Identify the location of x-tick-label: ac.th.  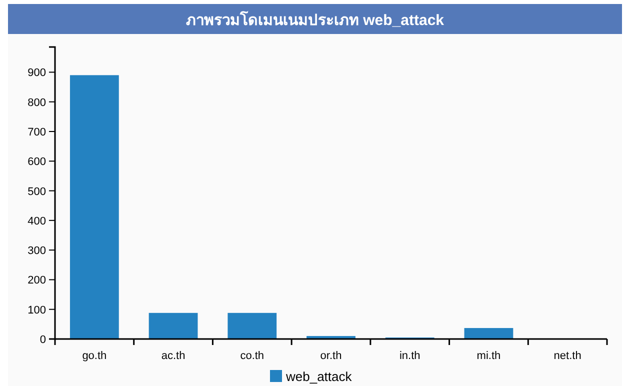
(173, 356).